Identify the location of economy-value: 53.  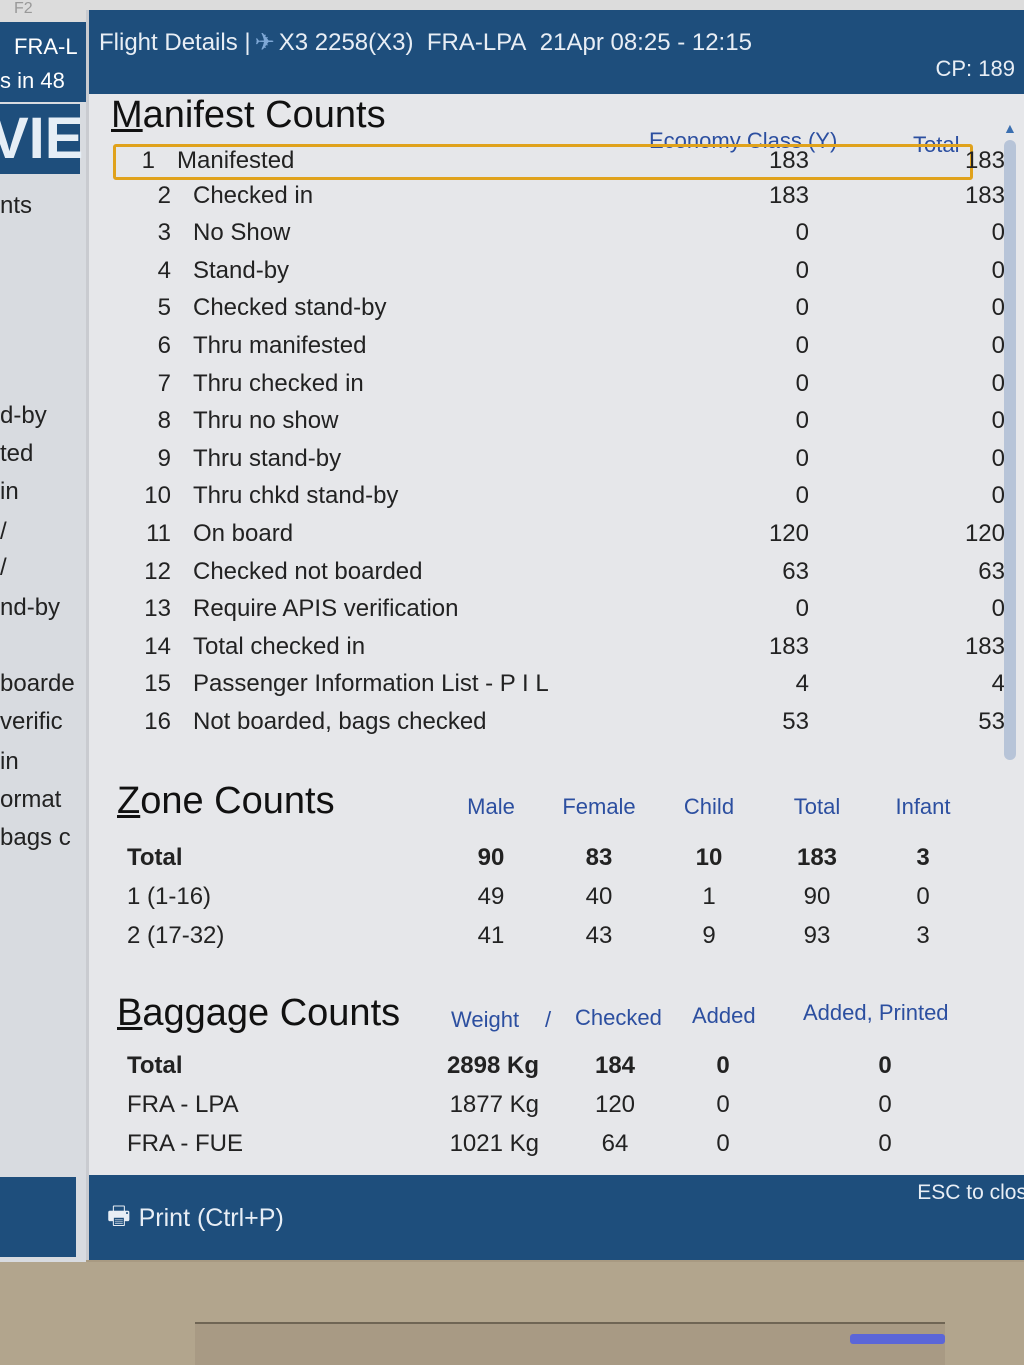
(795, 721).